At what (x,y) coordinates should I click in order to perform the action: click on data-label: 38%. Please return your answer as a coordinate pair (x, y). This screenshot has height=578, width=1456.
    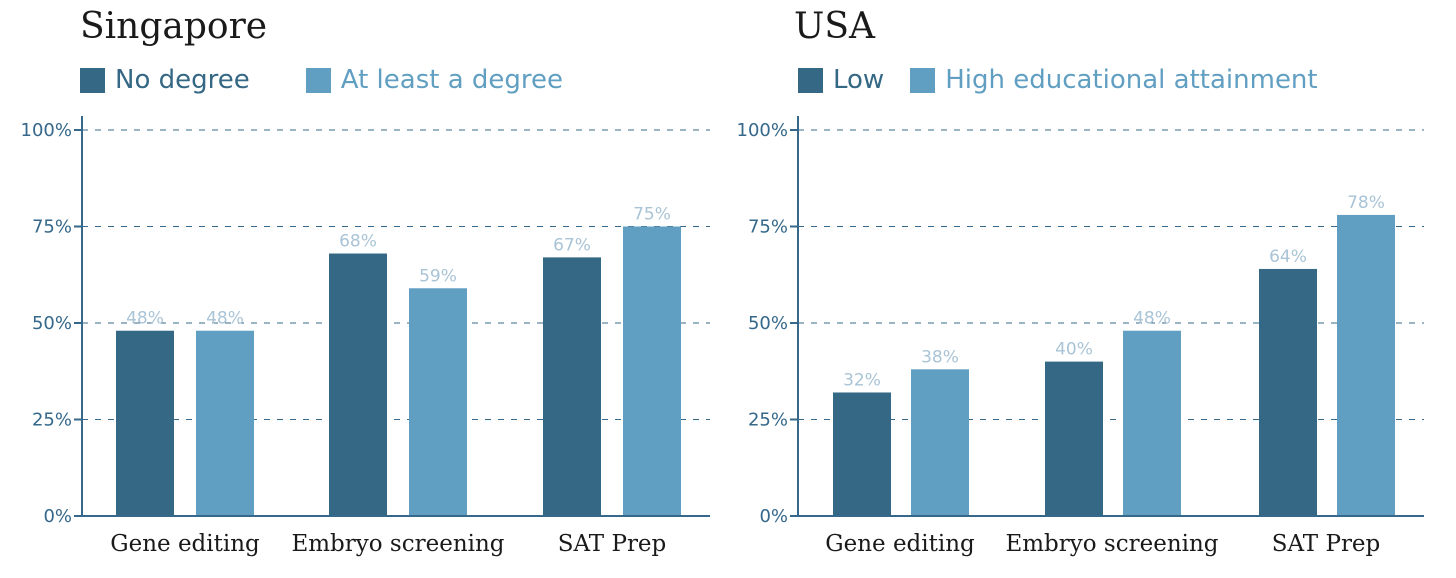
    Looking at the image, I should click on (940, 357).